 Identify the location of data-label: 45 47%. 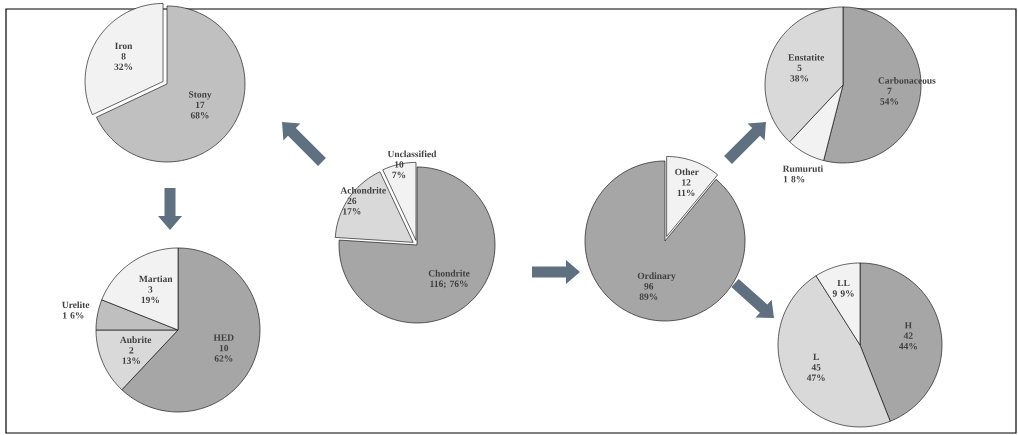
(815, 372).